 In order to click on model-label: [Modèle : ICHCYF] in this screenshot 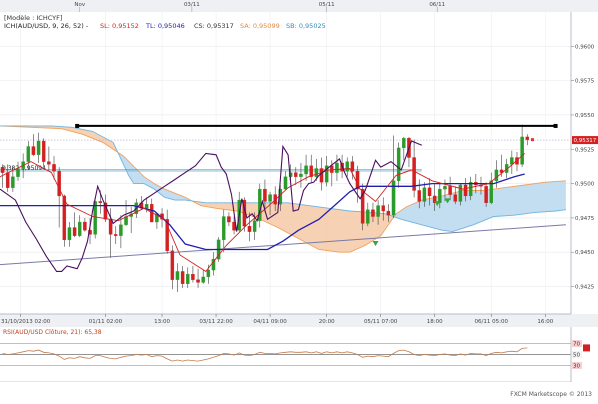, I will do `click(33, 18)`.